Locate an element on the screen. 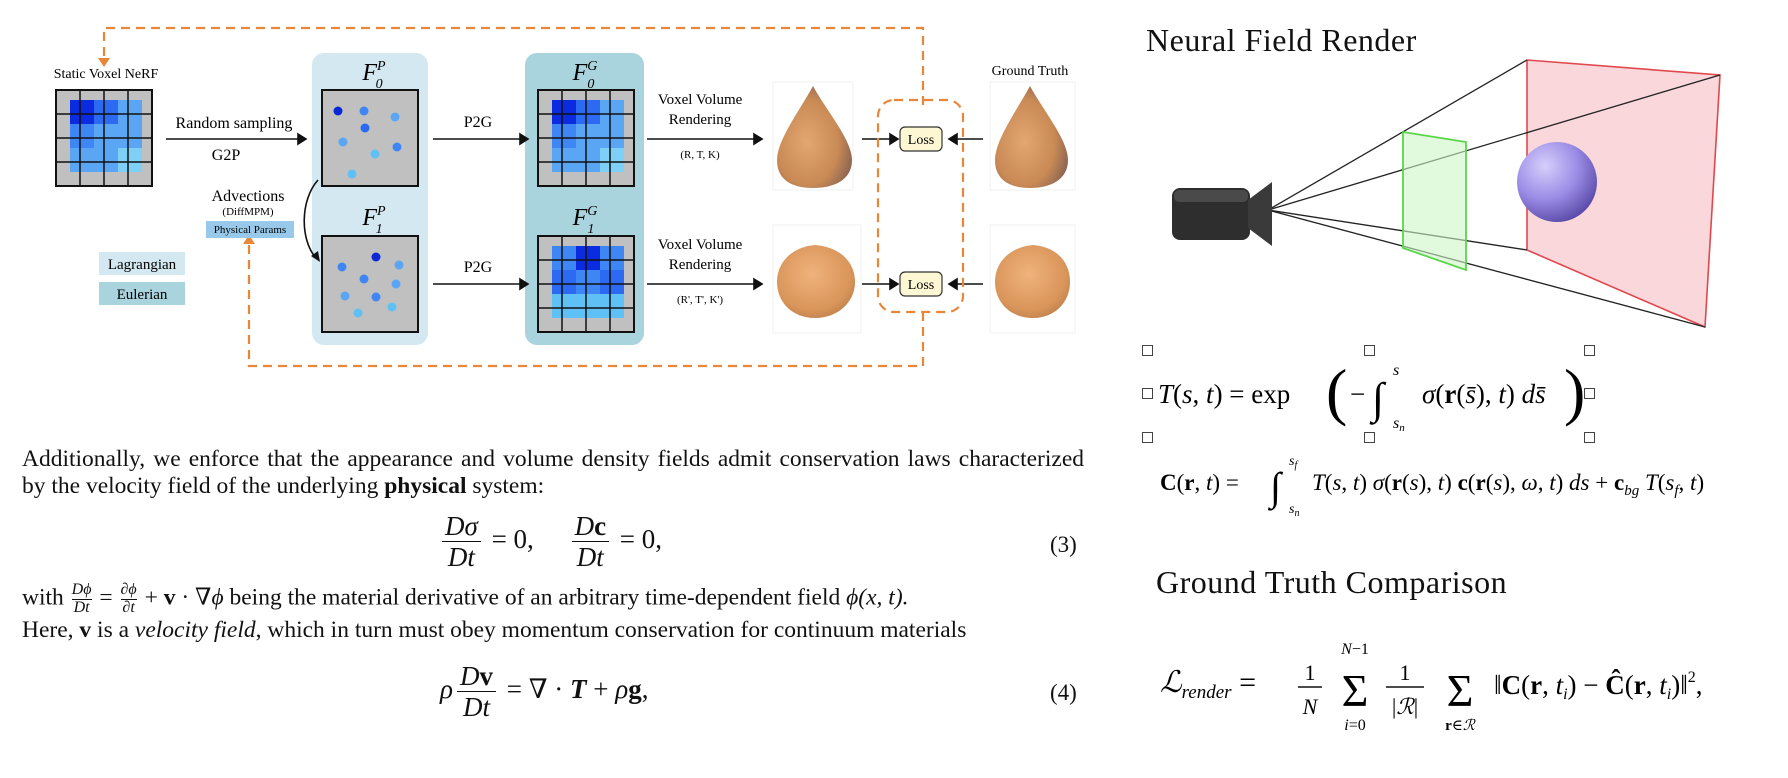 The width and height of the screenshot is (1788, 778). advection-curve-arrow is located at coordinates (311, 219).